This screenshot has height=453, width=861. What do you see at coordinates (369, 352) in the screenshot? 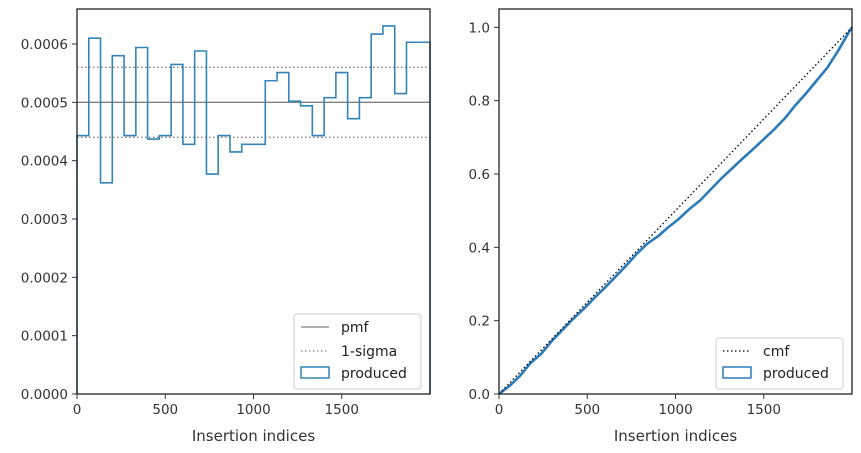
I see `legend-sigma-label: 1-sigma` at bounding box center [369, 352].